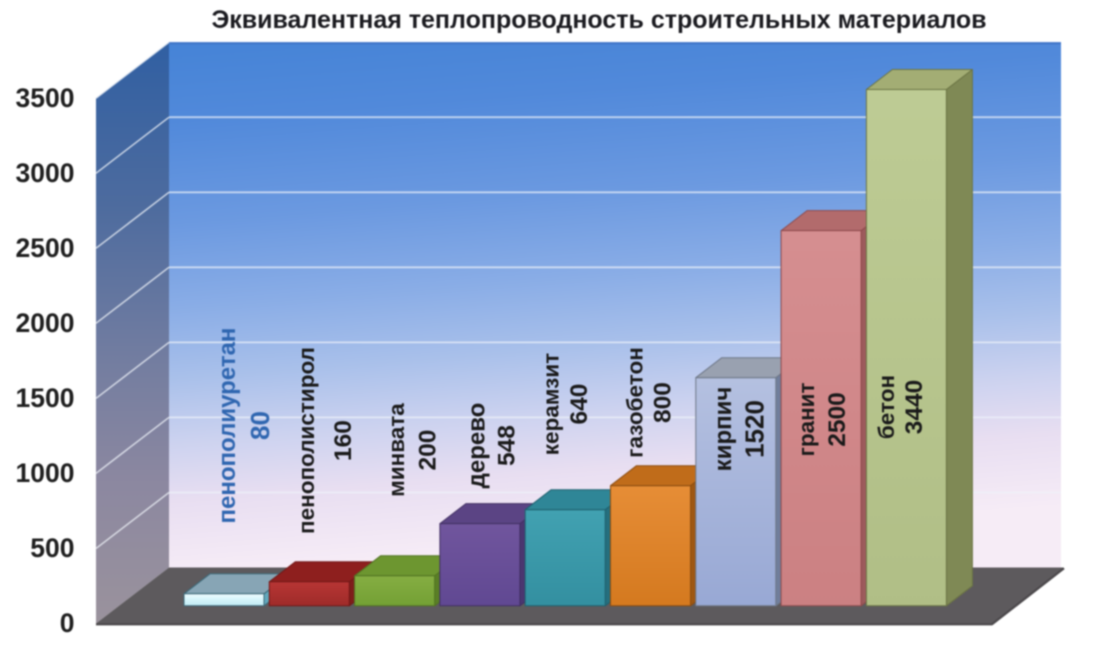  Describe the element at coordinates (52, 548) in the screenshot. I see `svg-text: 500` at that location.